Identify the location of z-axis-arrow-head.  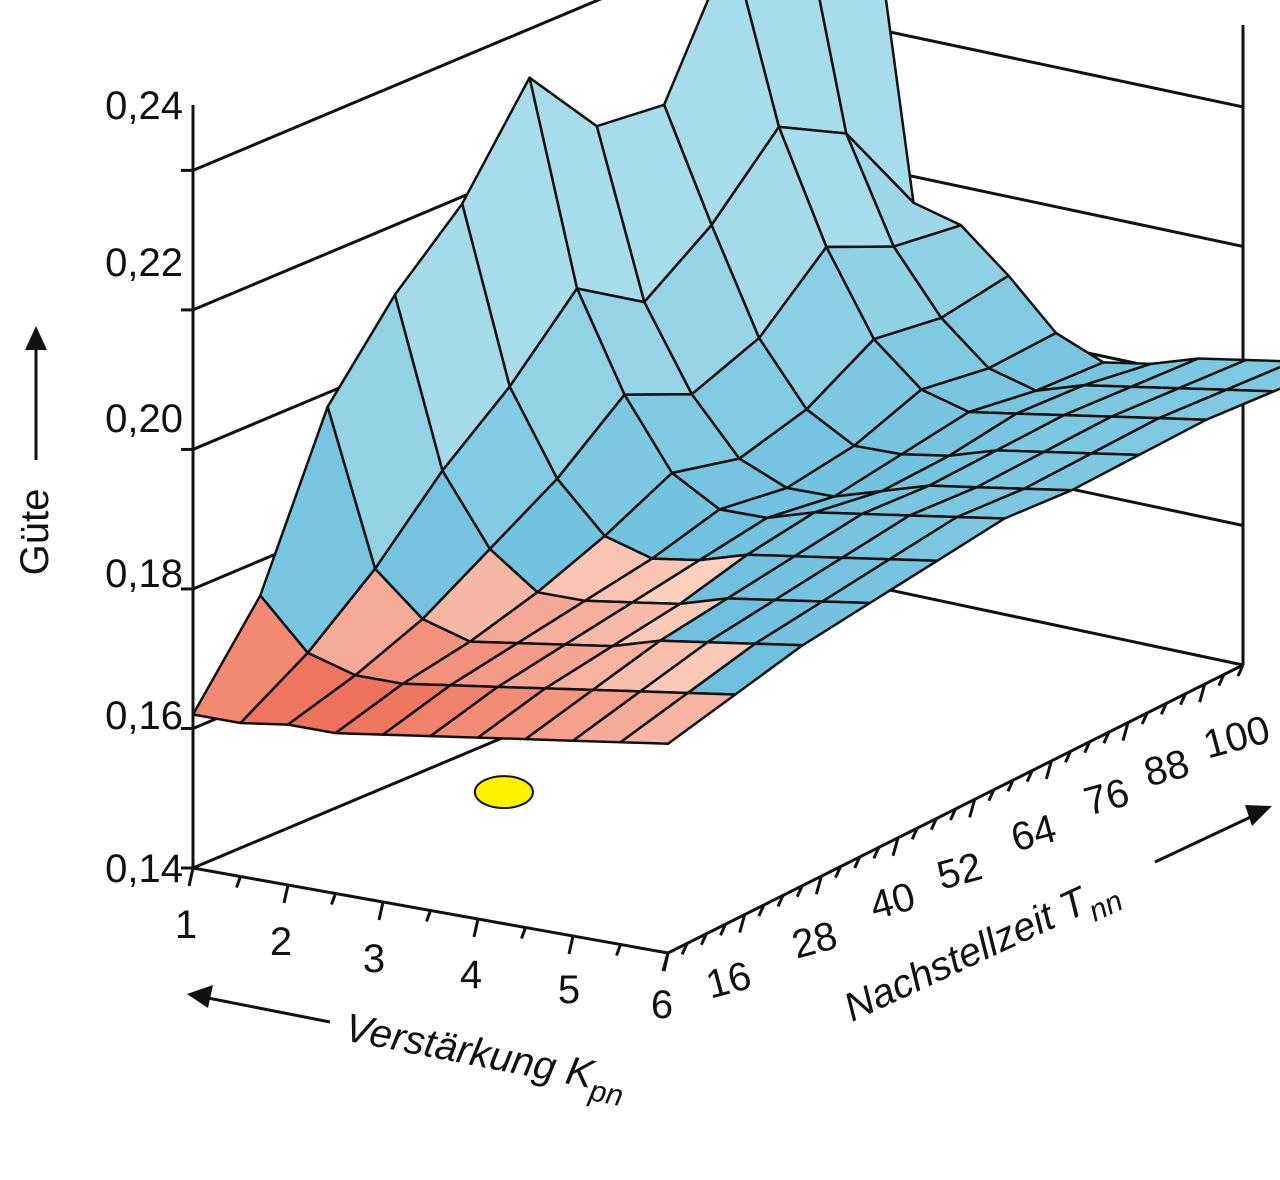
(36, 338).